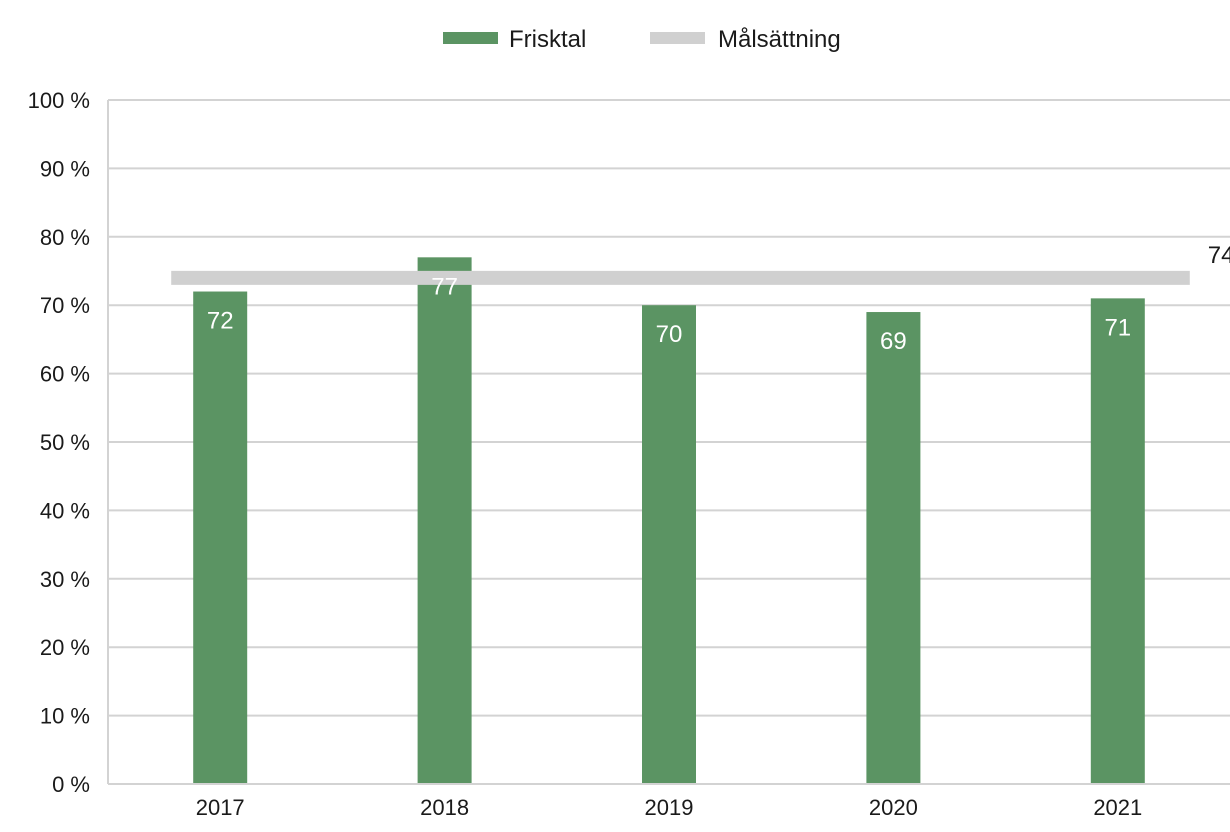 The image size is (1230, 832). I want to click on x-tick-label: 2021, so click(1117, 807).